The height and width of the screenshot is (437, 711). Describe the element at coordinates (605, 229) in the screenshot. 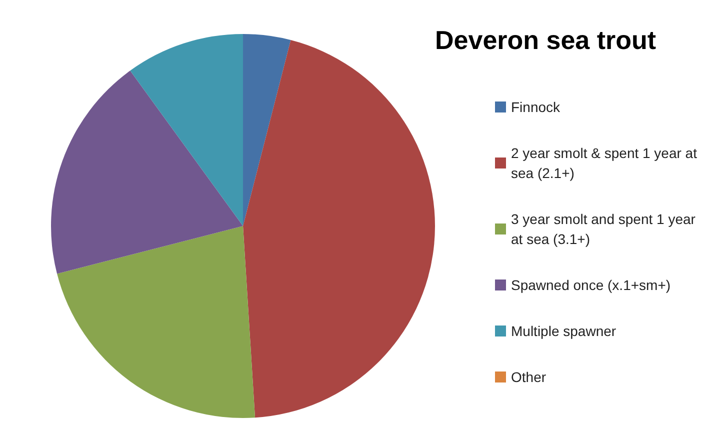

I see `legend-label: 3 year smolt and spent 1 year at sea (3.1+)` at that location.